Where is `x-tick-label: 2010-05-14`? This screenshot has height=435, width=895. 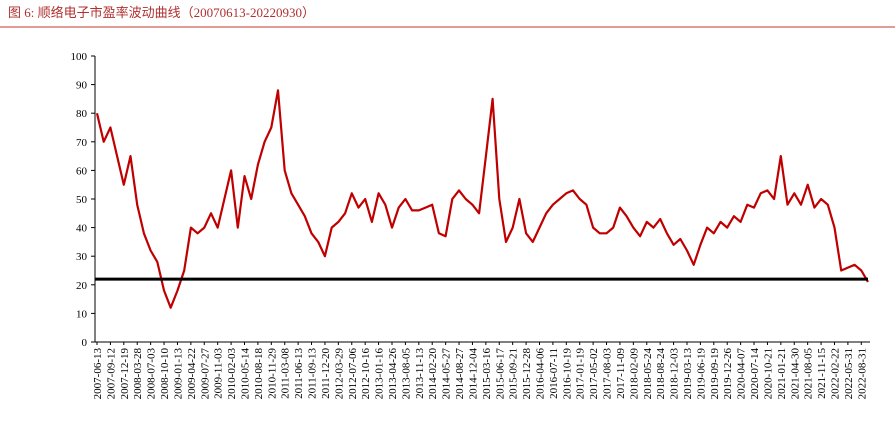 x-tick-label: 2010-05-14 is located at coordinates (245, 374).